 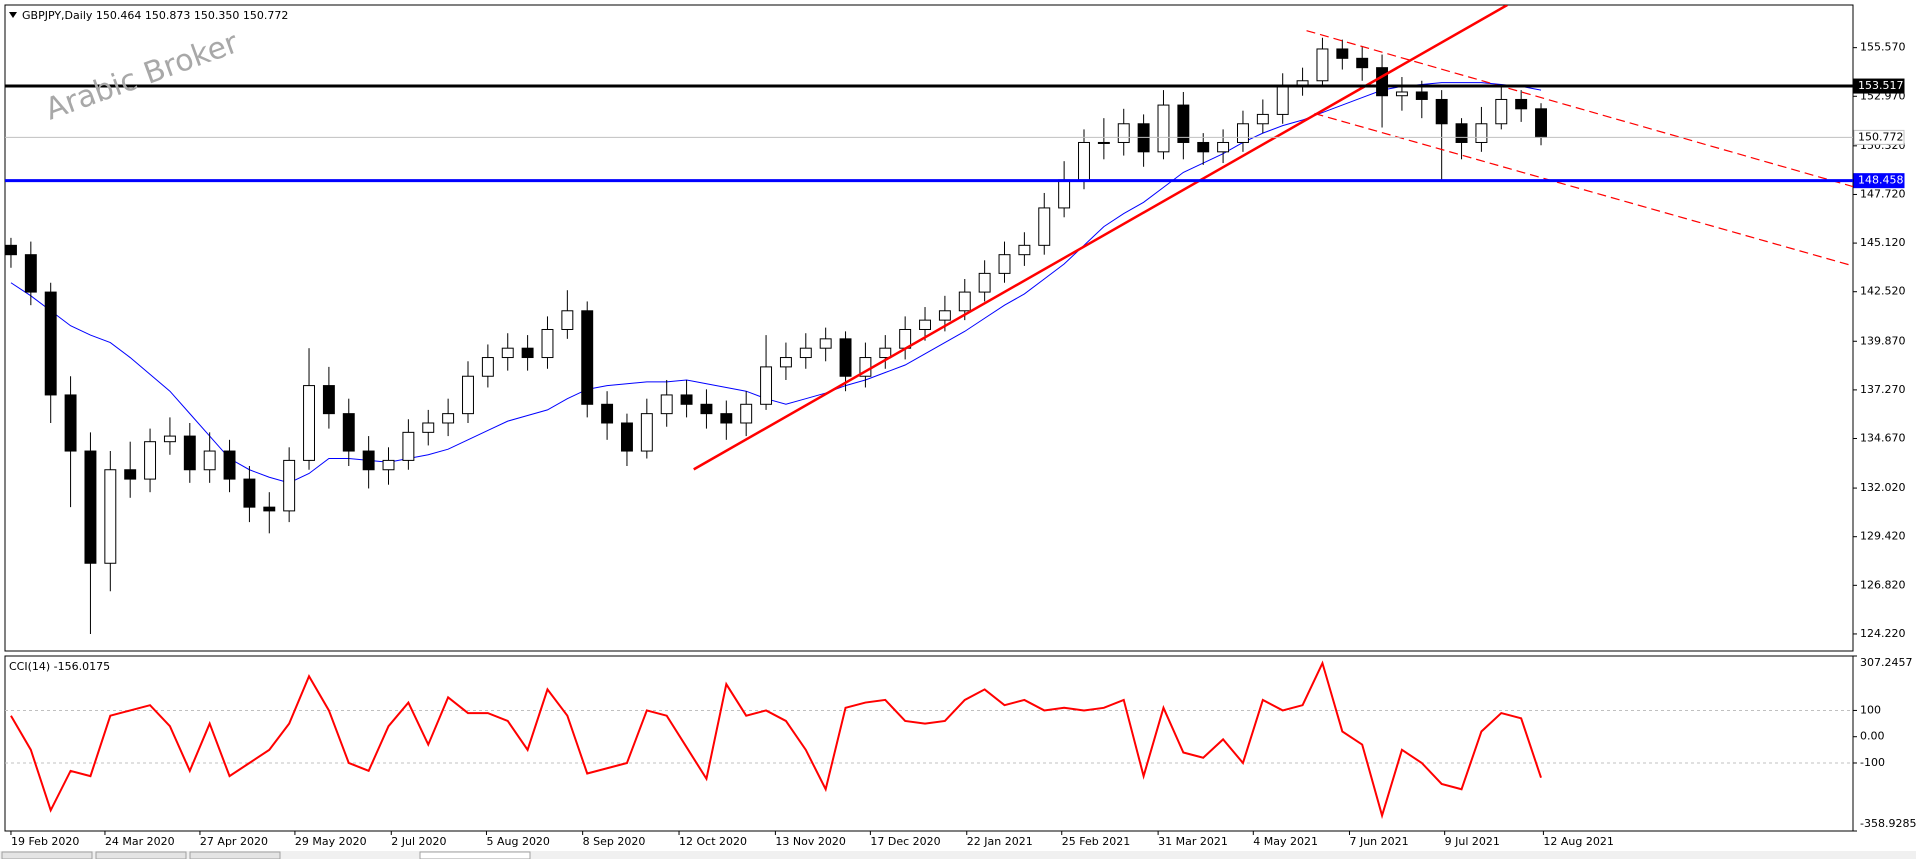 What do you see at coordinates (1096, 841) in the screenshot?
I see `x-tick-label: 25 Feb 2021` at bounding box center [1096, 841].